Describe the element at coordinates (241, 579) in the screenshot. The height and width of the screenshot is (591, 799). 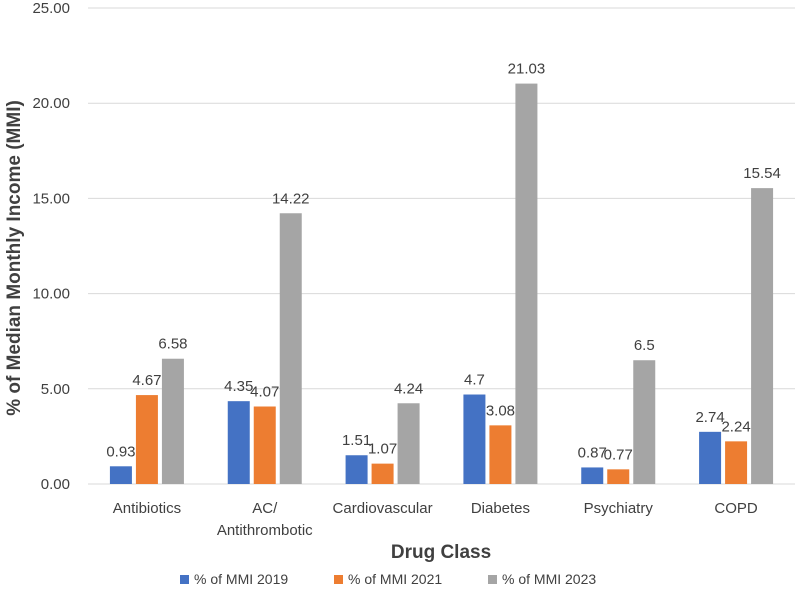
I see `legend-label: % of MMI 2019` at that location.